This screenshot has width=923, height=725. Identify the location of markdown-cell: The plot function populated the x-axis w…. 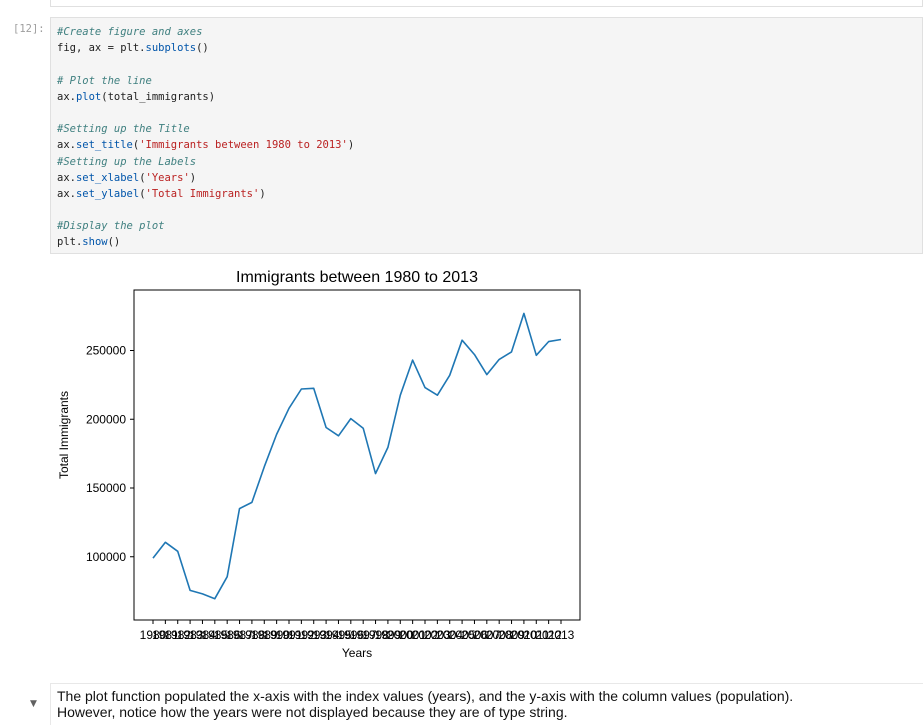
(486, 704).